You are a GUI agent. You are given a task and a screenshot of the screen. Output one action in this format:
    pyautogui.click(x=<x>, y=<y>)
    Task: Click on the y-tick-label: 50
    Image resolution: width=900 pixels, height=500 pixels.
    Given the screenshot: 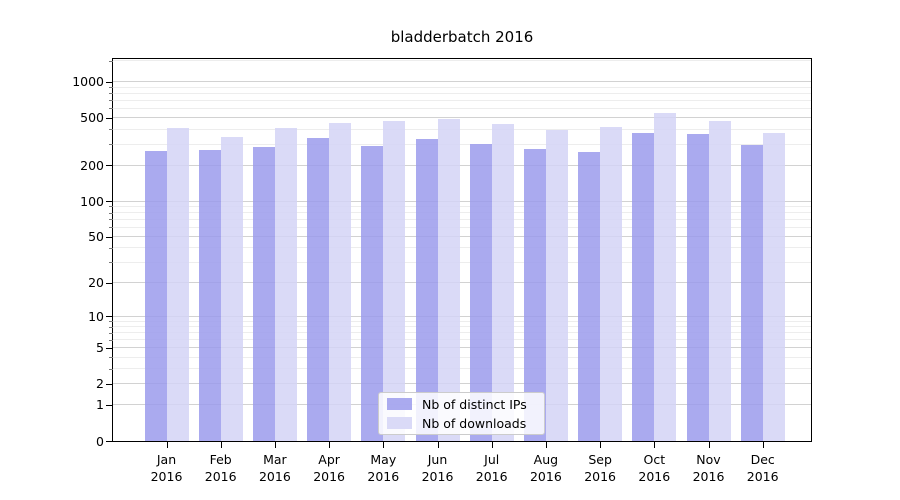 What is the action you would take?
    pyautogui.click(x=96, y=237)
    